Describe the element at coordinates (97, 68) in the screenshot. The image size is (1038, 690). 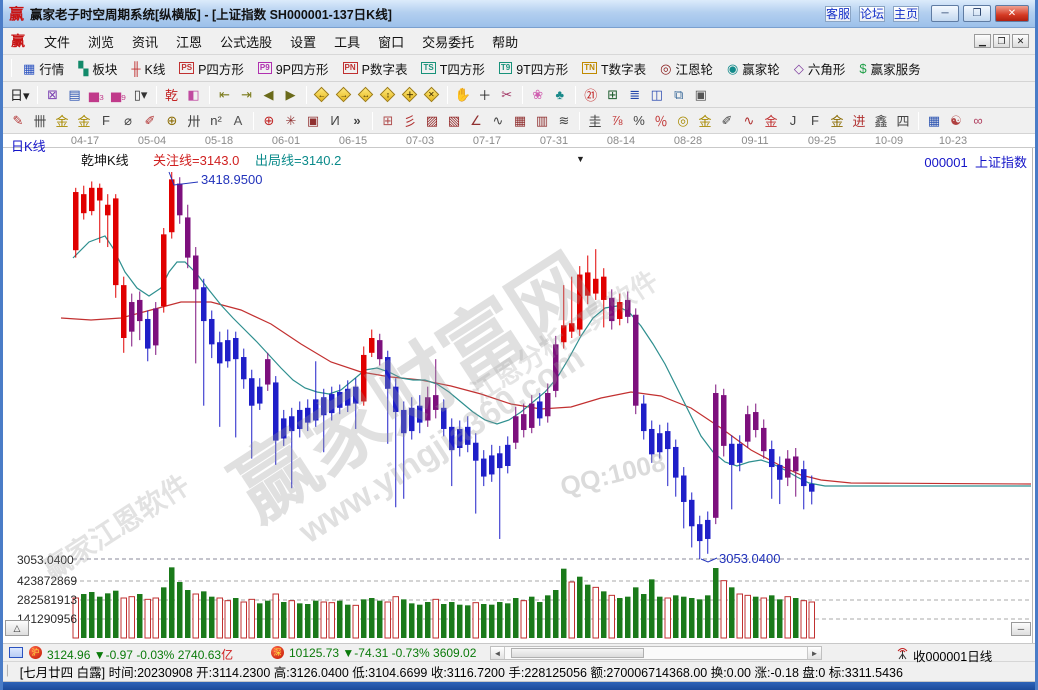
I see `sectors-button: ▚ 板块` at that location.